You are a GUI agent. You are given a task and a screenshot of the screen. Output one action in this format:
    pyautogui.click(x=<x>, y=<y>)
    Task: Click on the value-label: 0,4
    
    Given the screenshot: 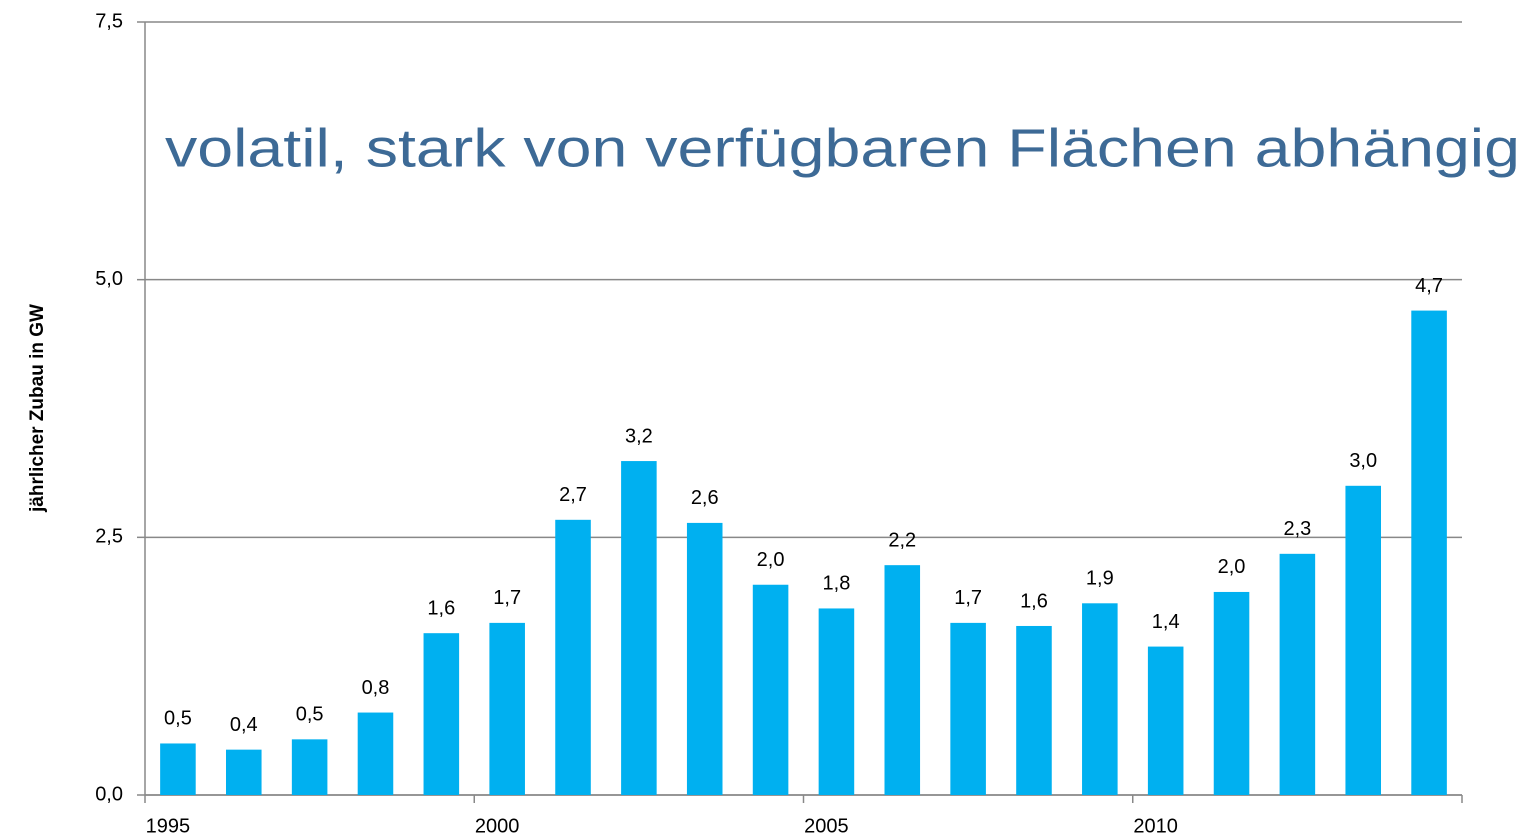 What is the action you would take?
    pyautogui.click(x=244, y=725)
    